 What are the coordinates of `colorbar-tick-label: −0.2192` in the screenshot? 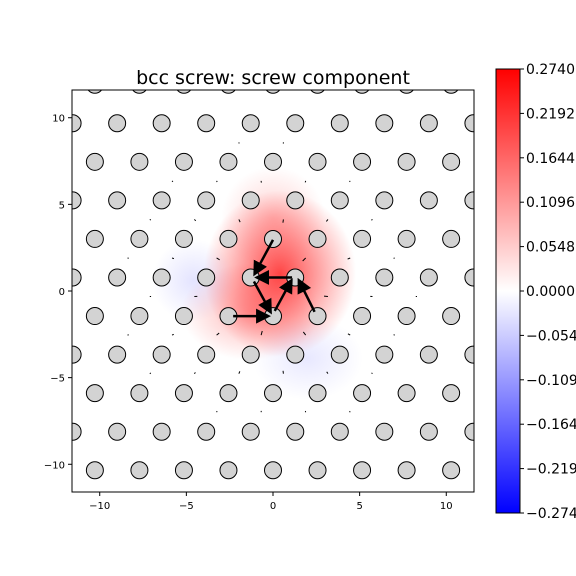 It's located at (551, 470).